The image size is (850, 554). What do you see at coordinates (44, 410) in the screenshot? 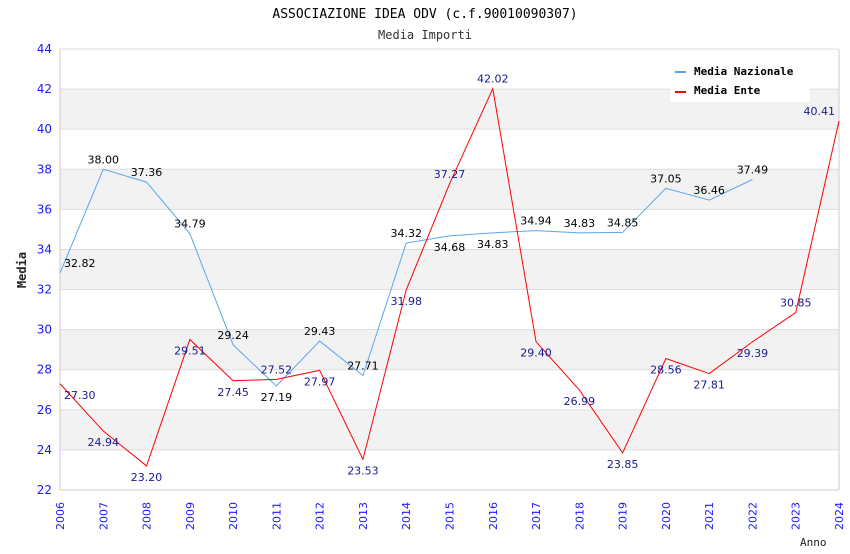
I see `y-tick-label: 26` at bounding box center [44, 410].